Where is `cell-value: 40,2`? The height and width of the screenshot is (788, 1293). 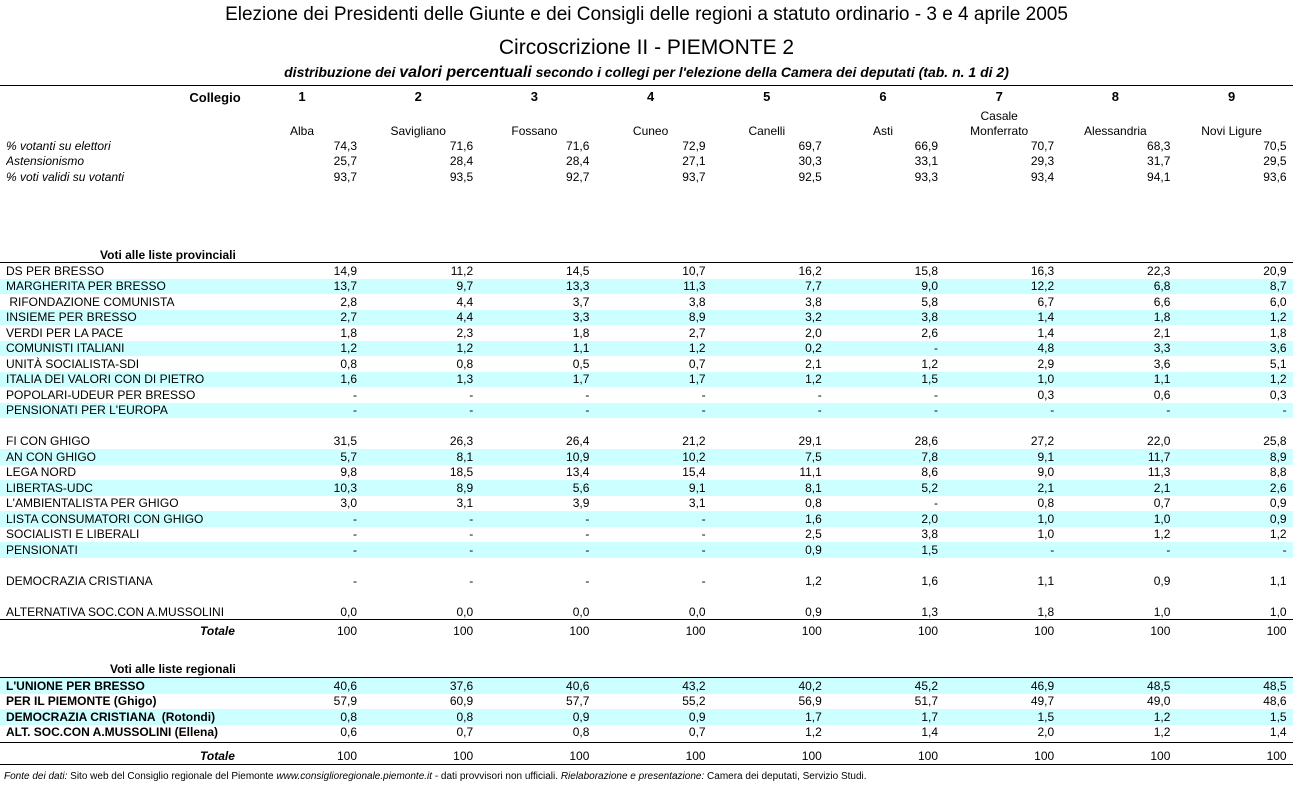
cell-value: 40,2 is located at coordinates (810, 685).